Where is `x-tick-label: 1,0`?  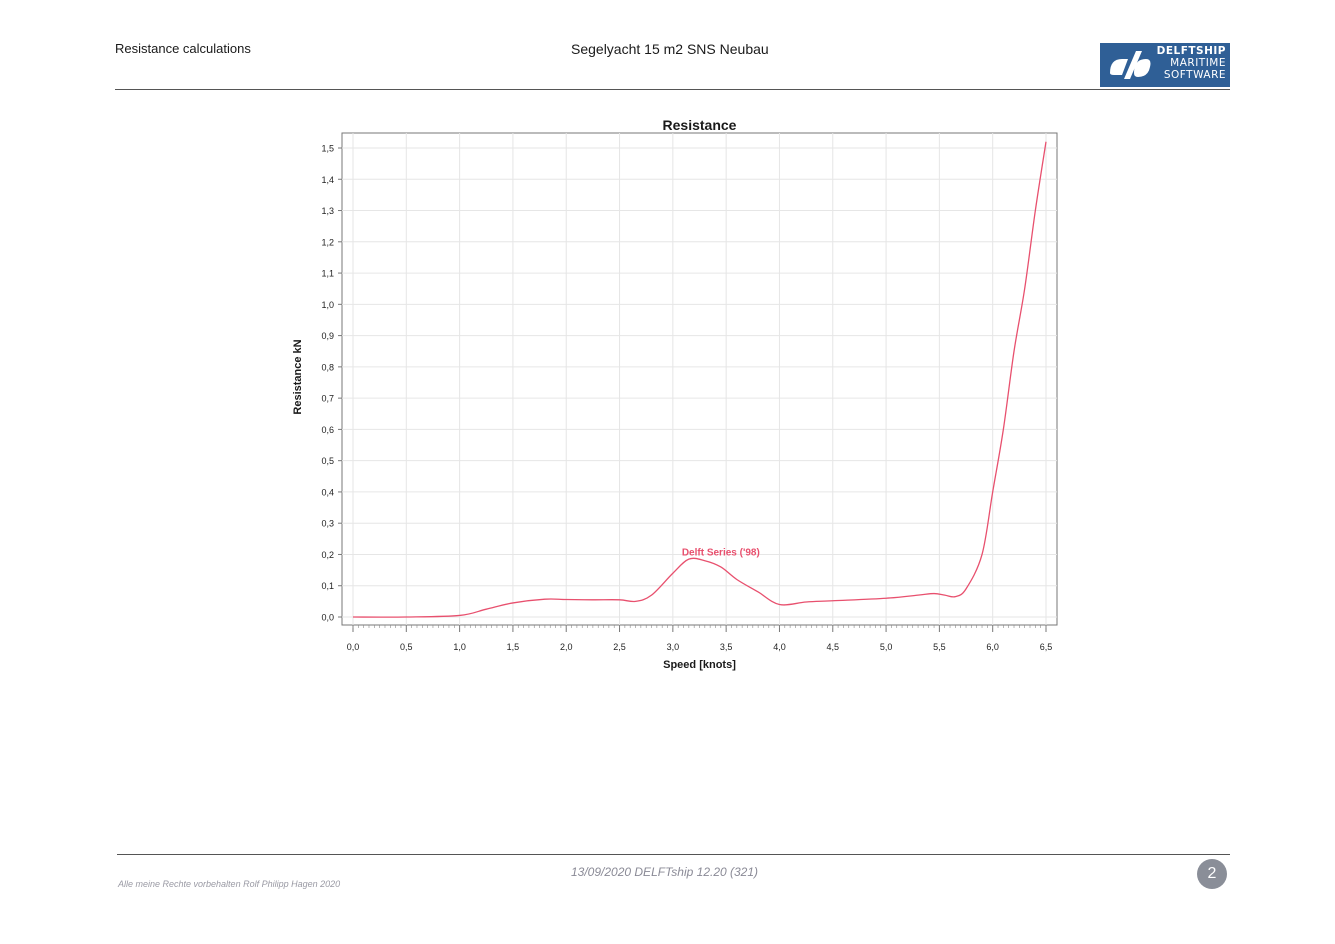
x-tick-label: 1,0 is located at coordinates (459, 647).